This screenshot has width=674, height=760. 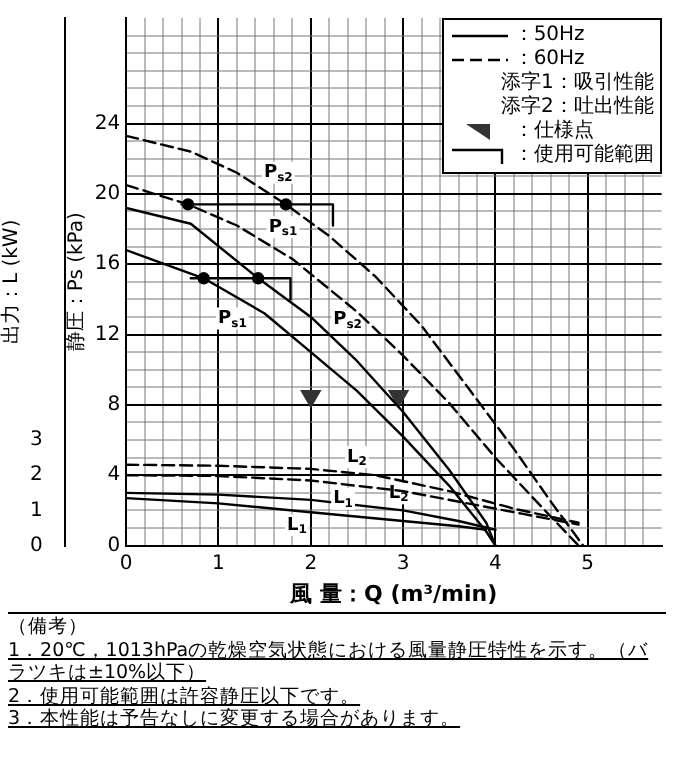 What do you see at coordinates (36, 545) in the screenshot?
I see `y2-tick-label: 0` at bounding box center [36, 545].